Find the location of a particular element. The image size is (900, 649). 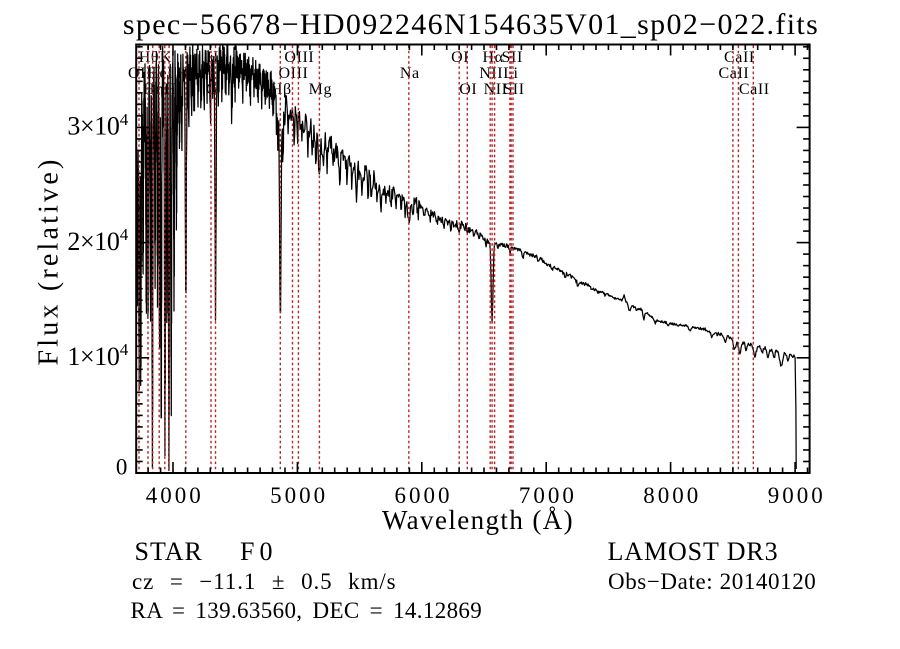

svg-text: Flux (relative) is located at coordinates (49, 261).